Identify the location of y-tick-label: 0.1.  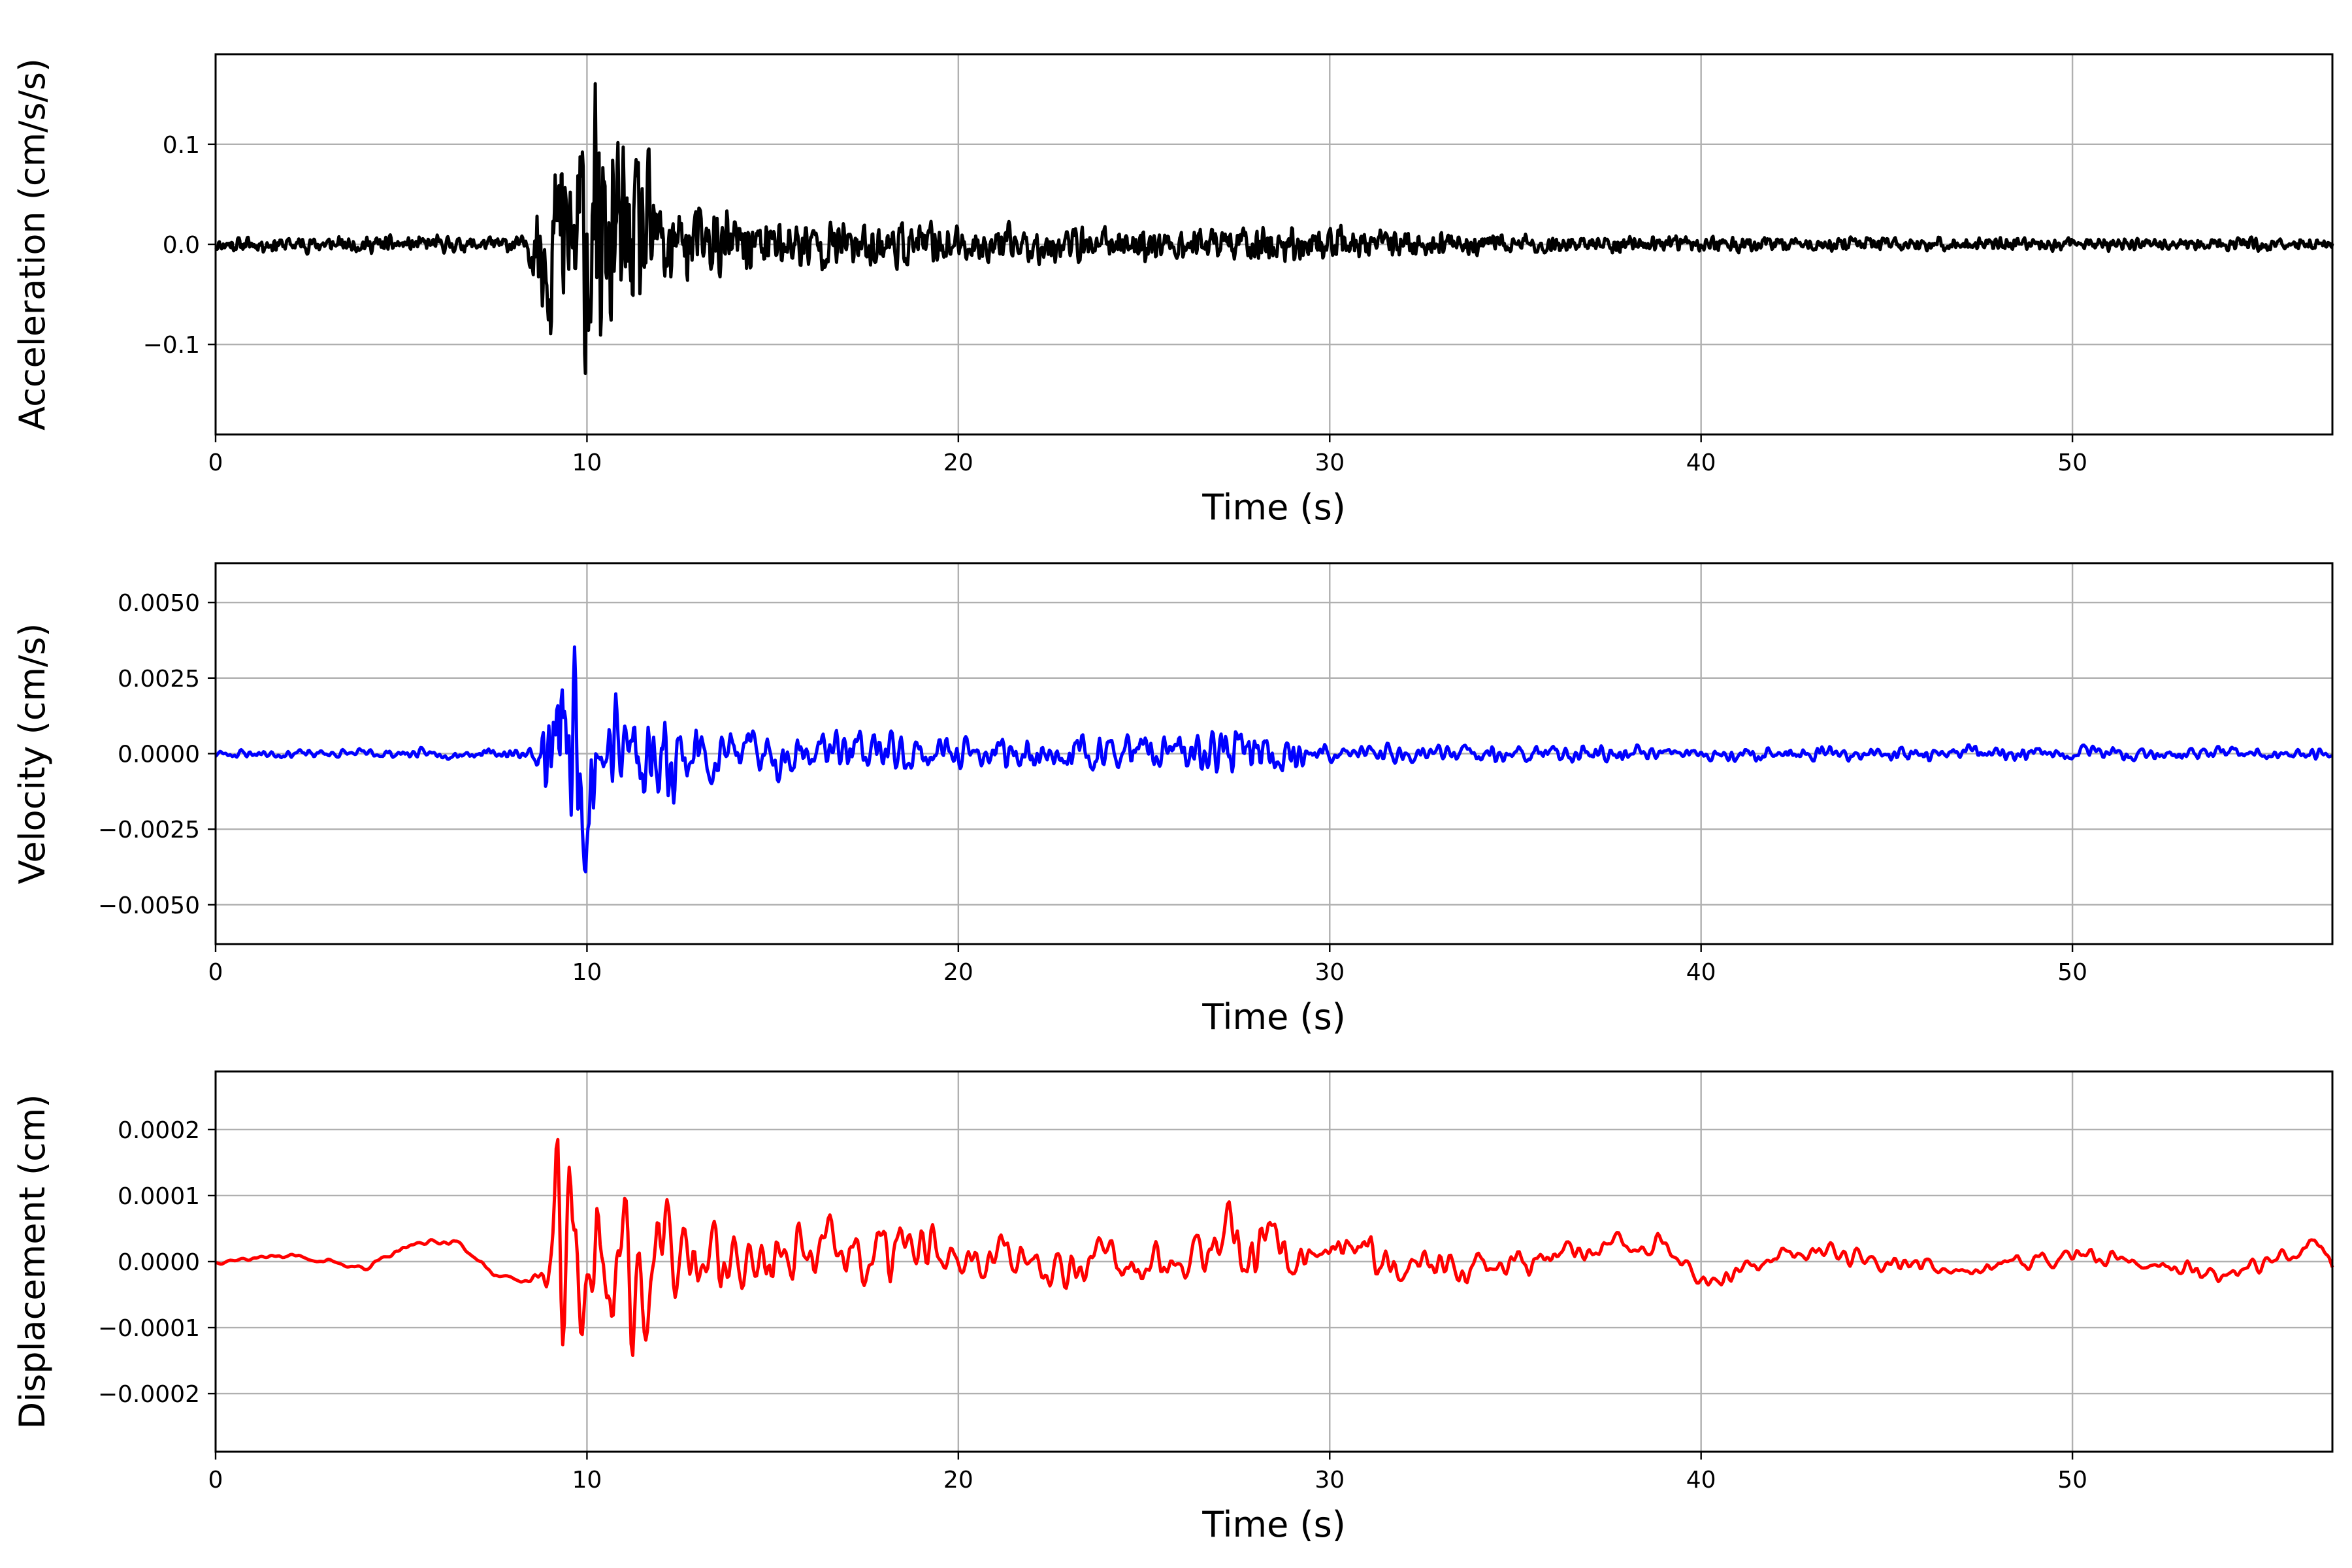
(181, 145).